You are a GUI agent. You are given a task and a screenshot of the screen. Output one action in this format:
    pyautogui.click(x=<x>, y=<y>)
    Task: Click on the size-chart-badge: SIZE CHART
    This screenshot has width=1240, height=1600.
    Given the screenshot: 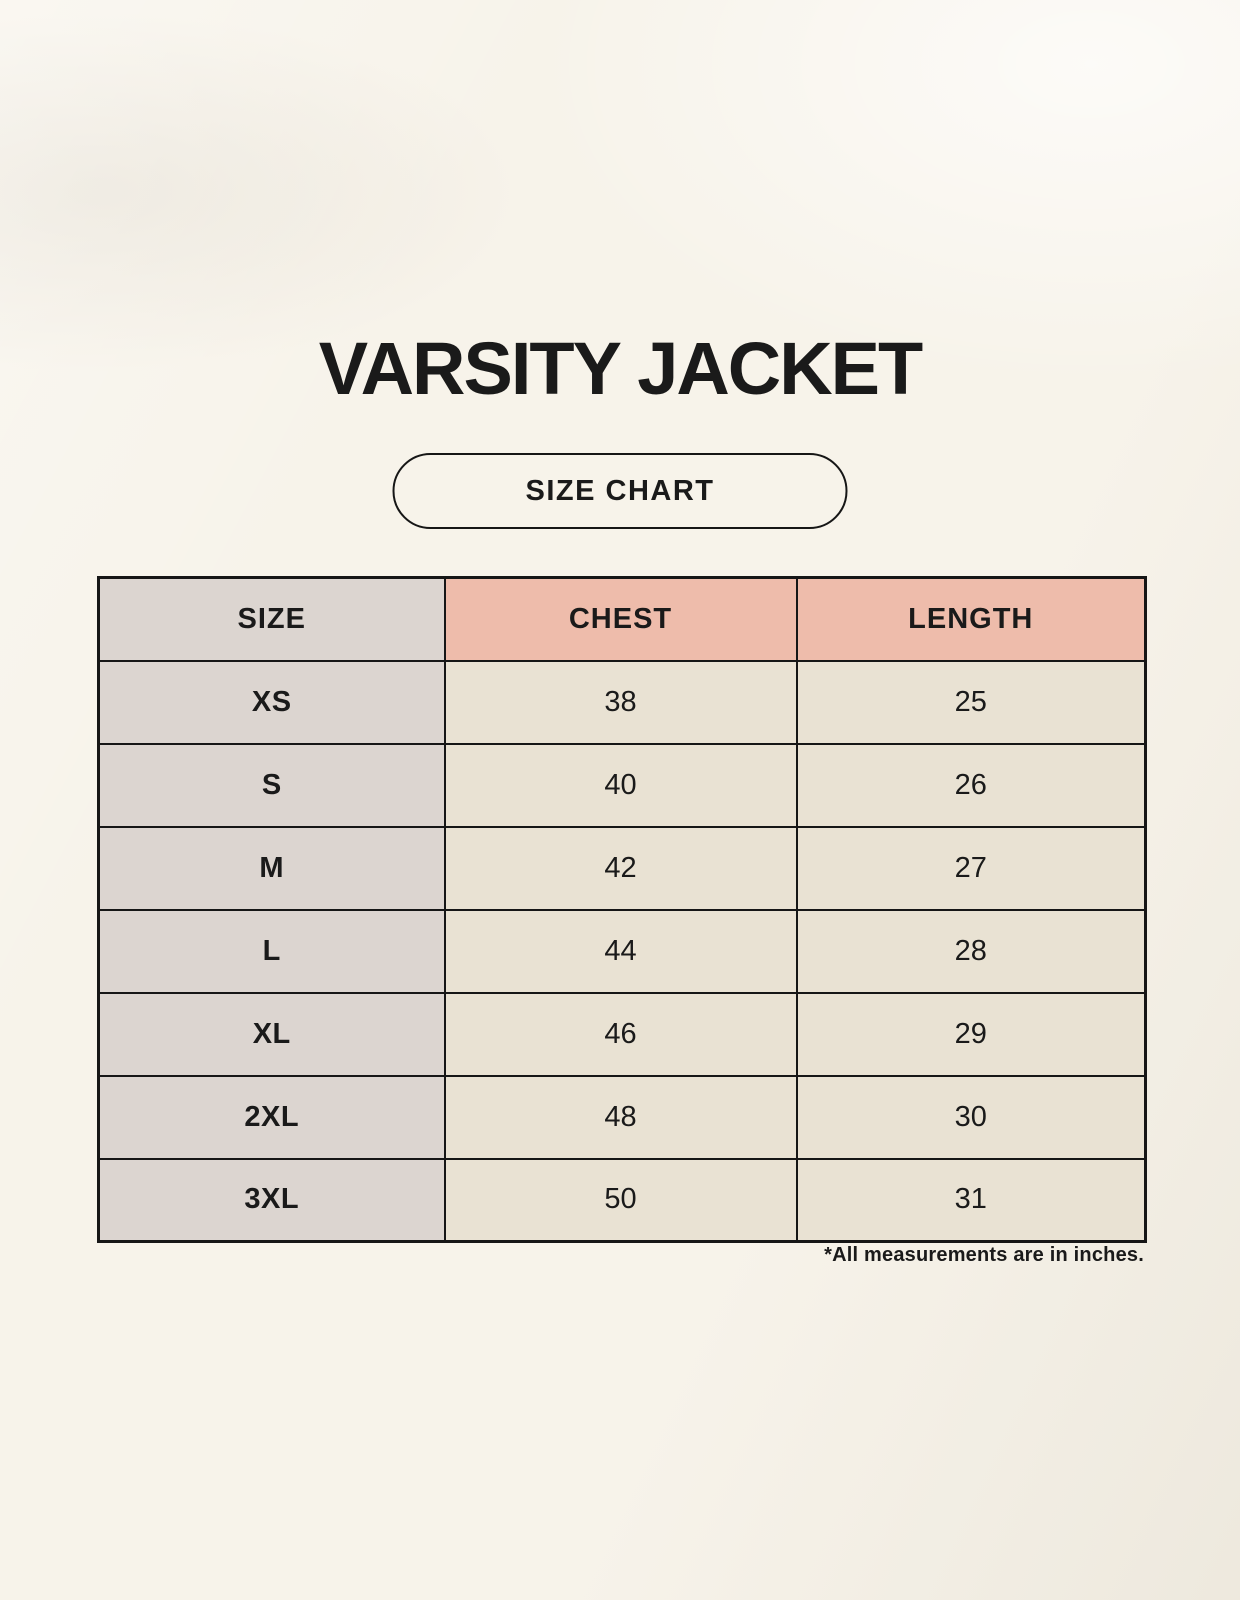 What is the action you would take?
    pyautogui.click(x=620, y=491)
    